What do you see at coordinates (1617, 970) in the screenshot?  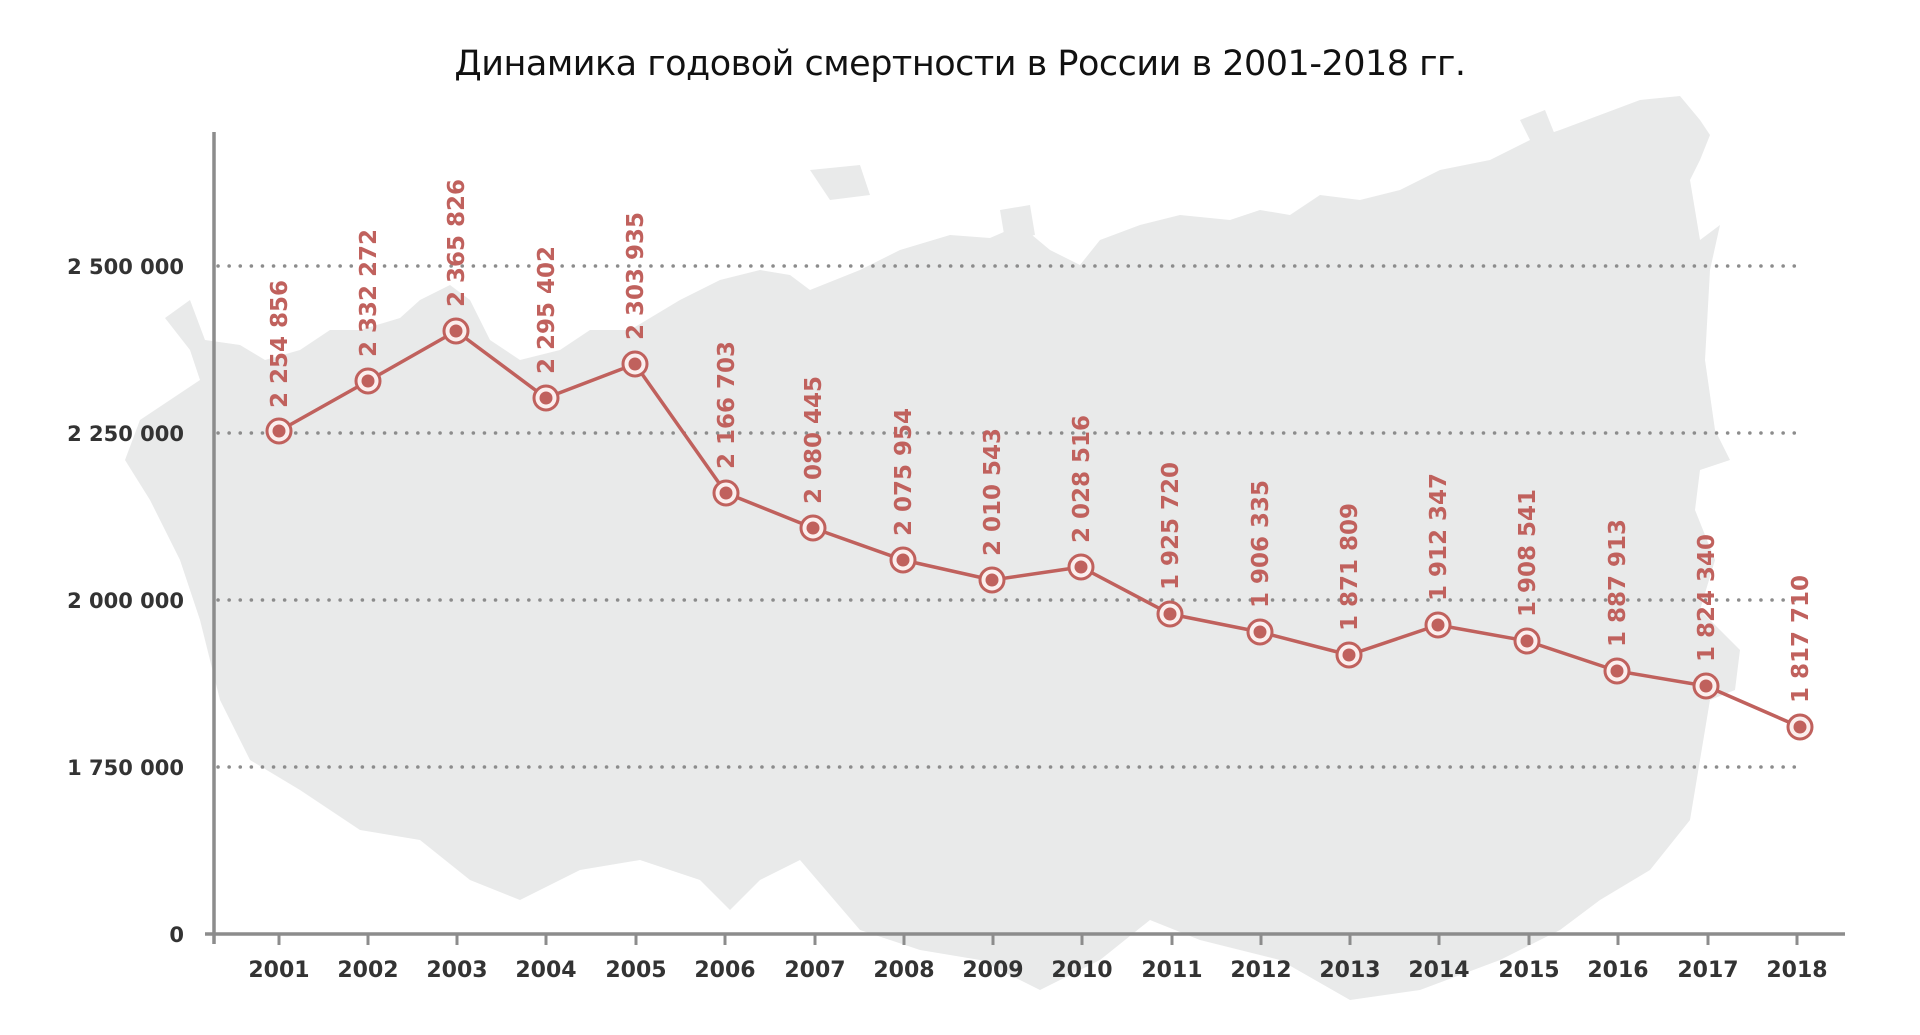 I see `x-tick-label: 2016` at bounding box center [1617, 970].